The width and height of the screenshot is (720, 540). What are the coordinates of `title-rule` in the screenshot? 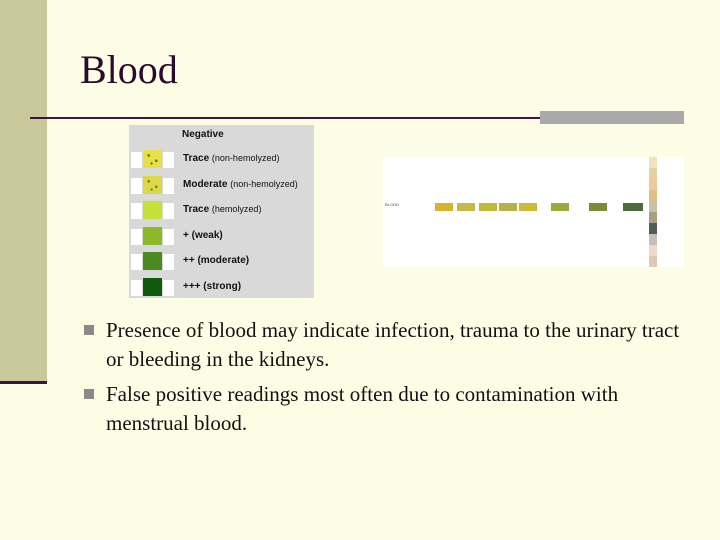 It's located at (287, 118).